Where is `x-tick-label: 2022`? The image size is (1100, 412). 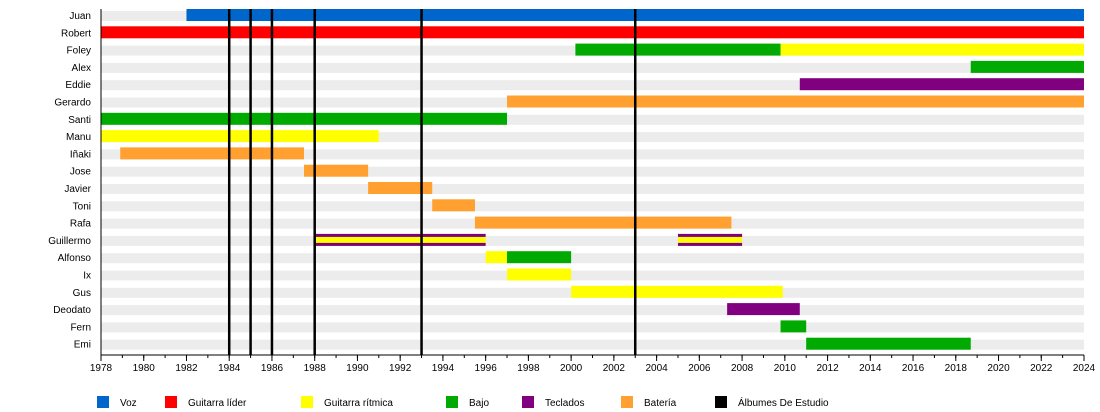
x-tick-label: 2022 is located at coordinates (1041, 368).